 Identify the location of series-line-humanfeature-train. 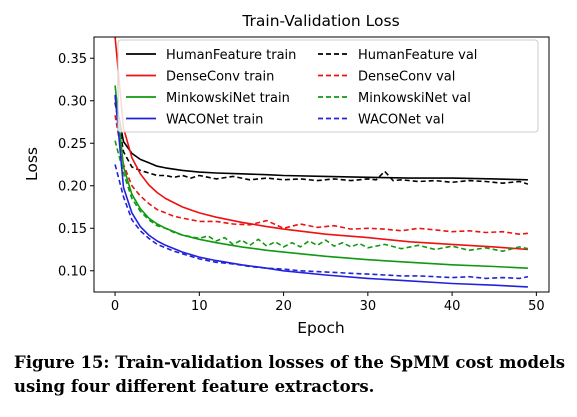
(321, 138).